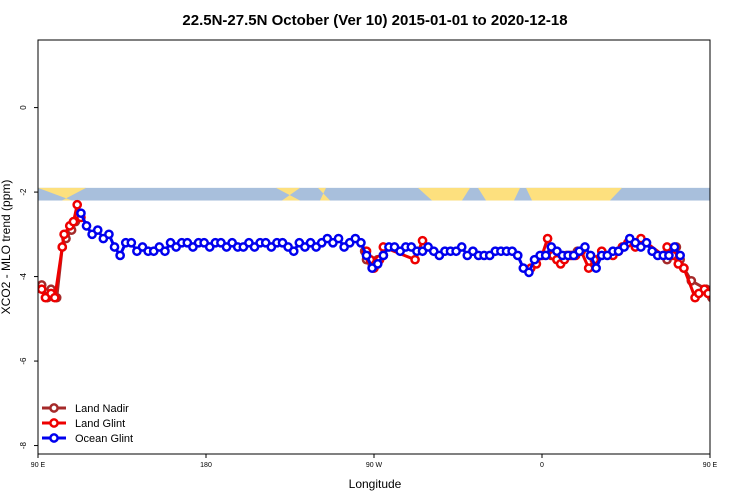 This screenshot has width=750, height=500. I want to click on x-tick-label: 90 W, so click(374, 465).